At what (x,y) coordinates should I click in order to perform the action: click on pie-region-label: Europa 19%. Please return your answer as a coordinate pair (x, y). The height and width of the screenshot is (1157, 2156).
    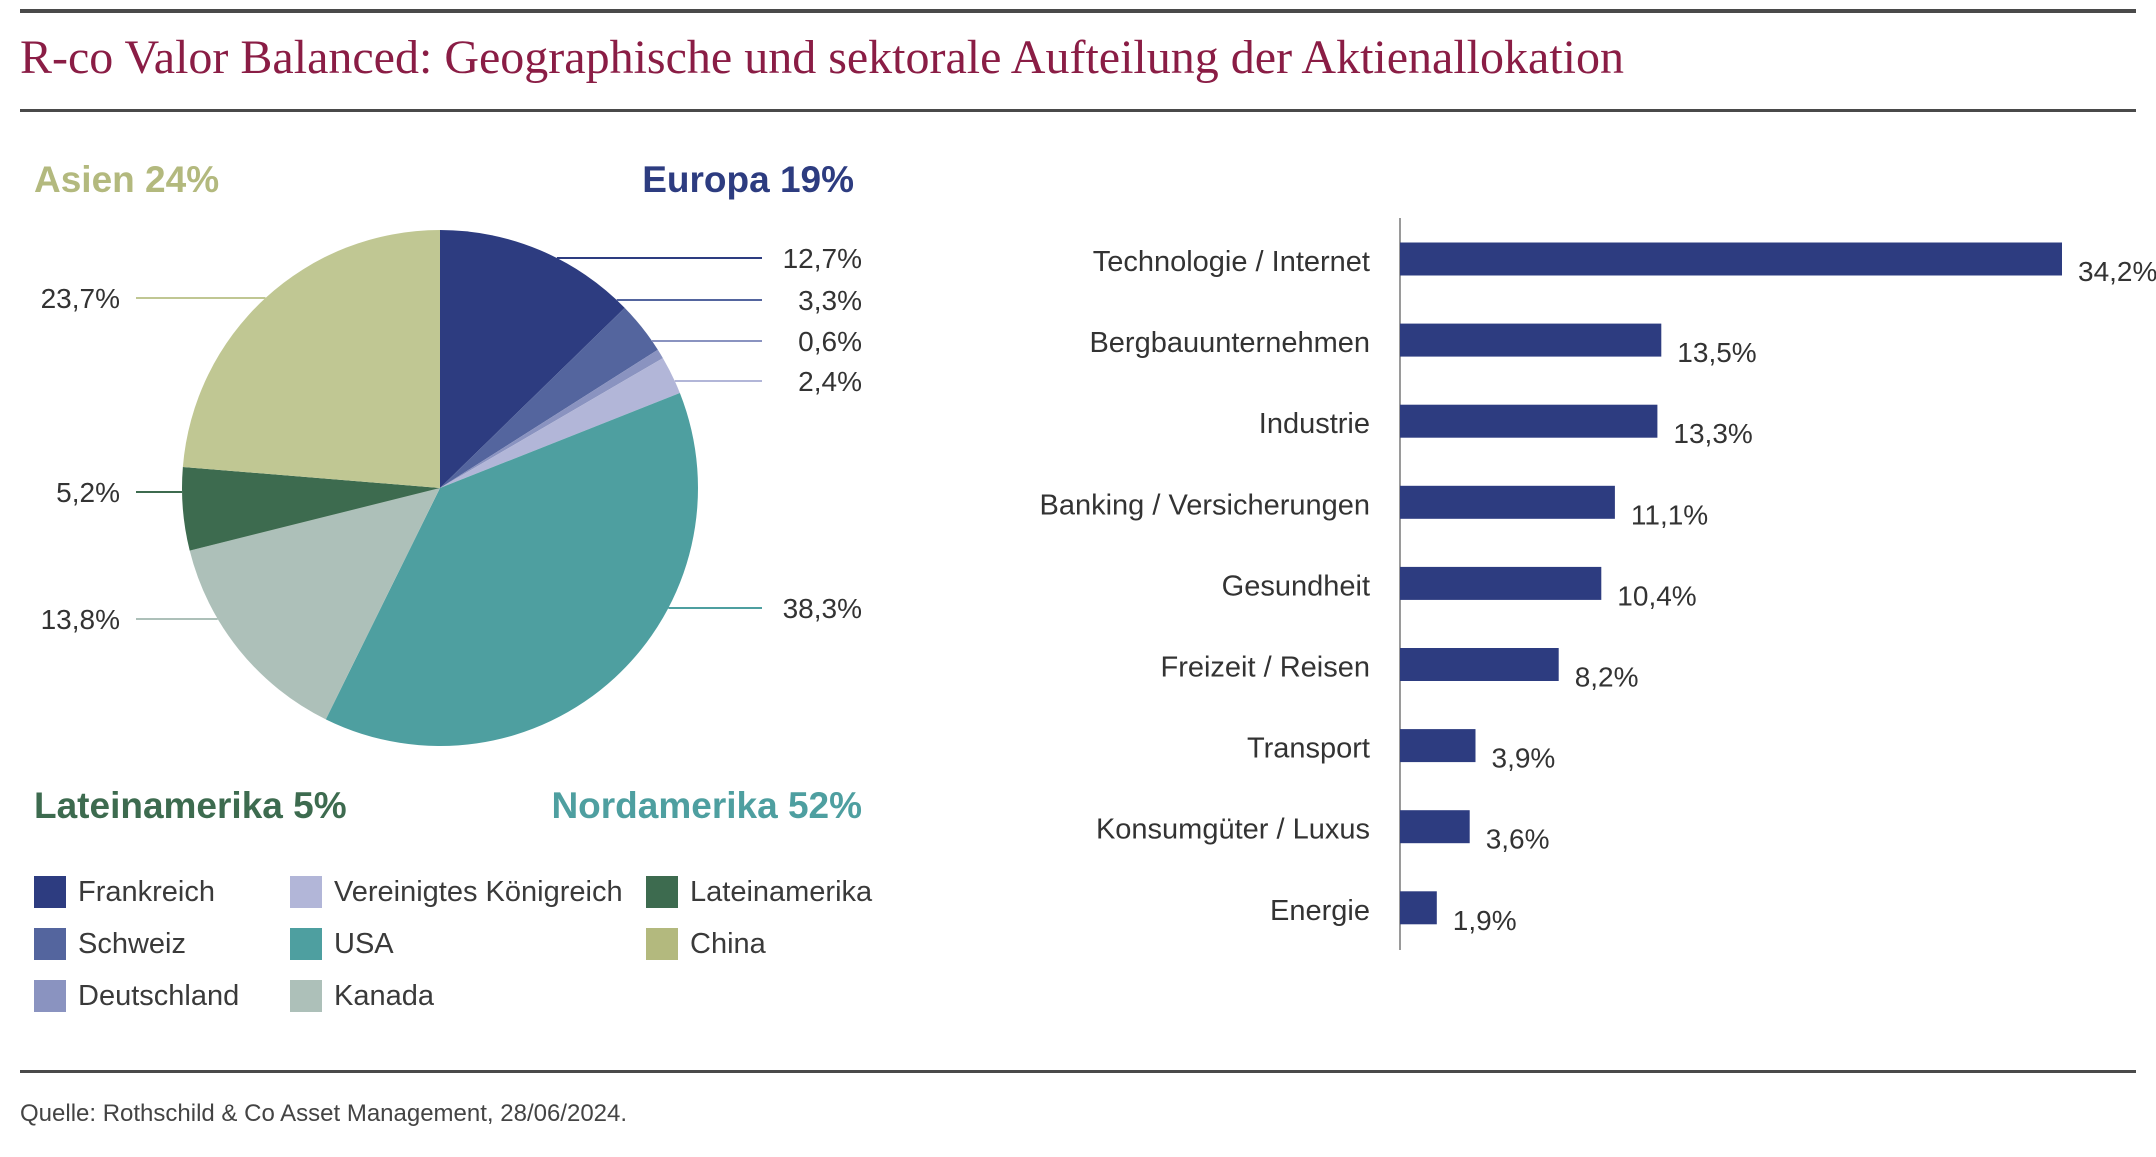
    Looking at the image, I should click on (748, 179).